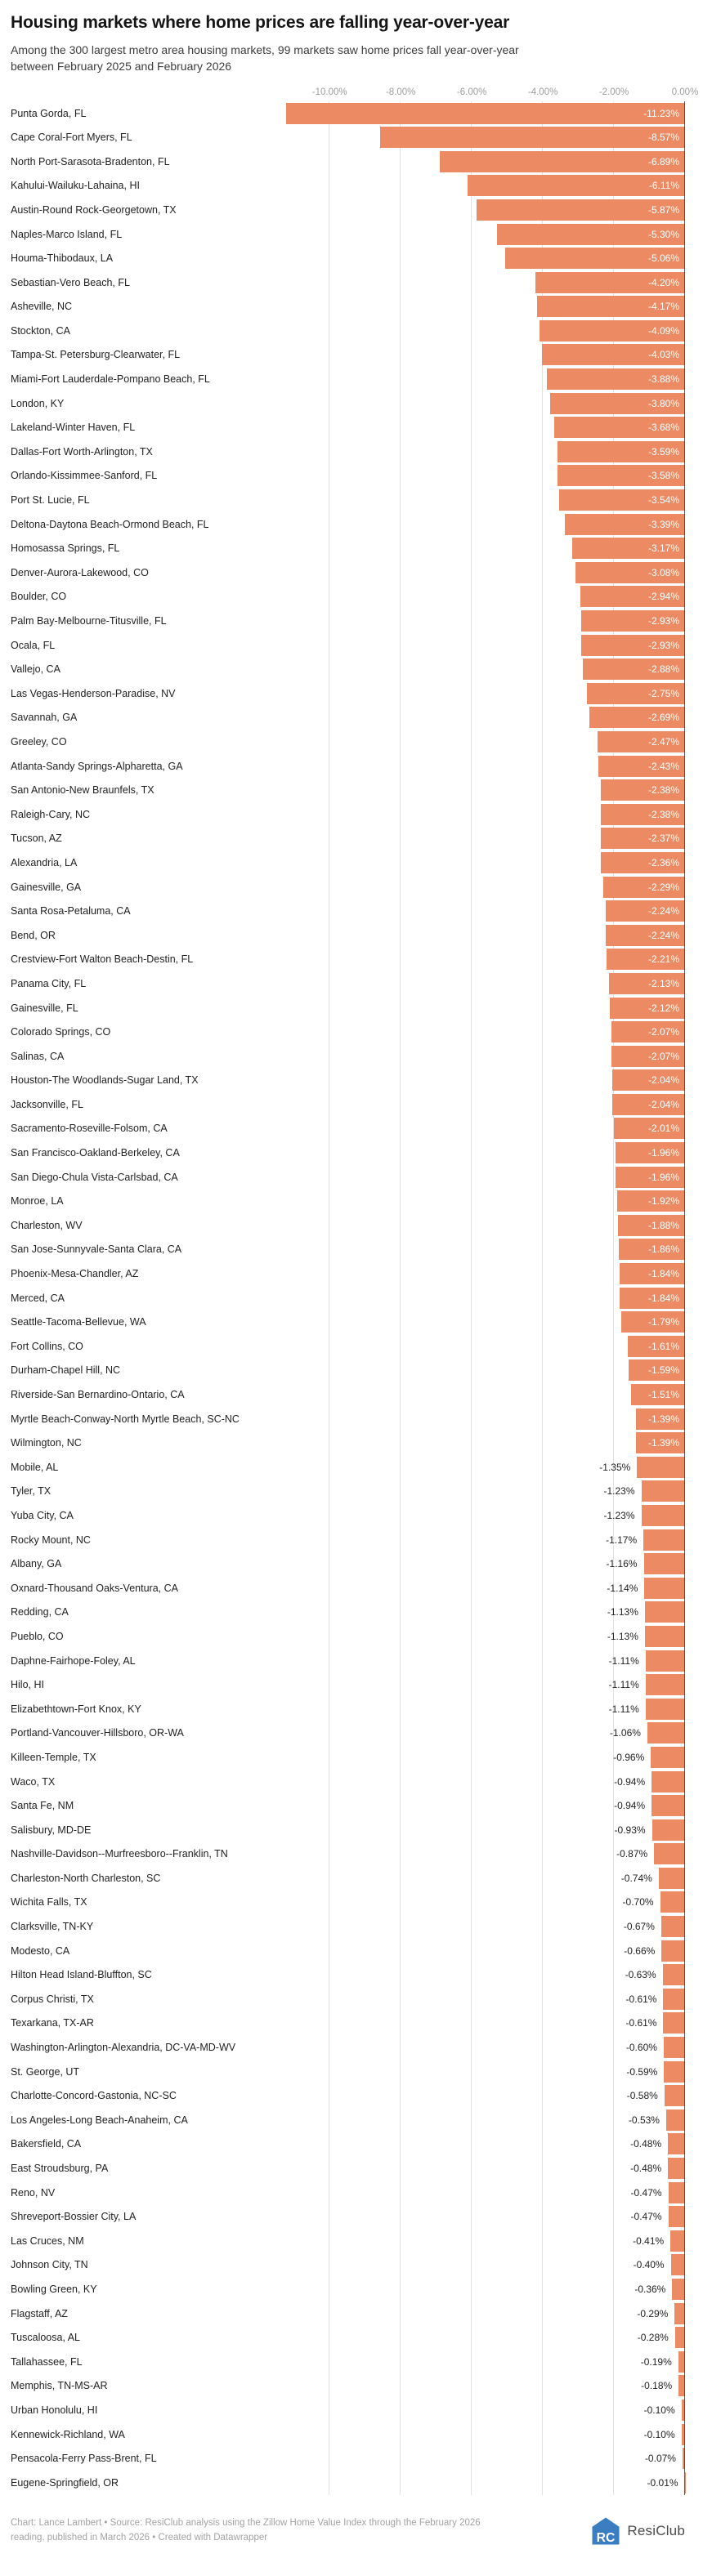 This screenshot has height=2576, width=703. I want to click on market-bar: -2.13%, so click(647, 984).